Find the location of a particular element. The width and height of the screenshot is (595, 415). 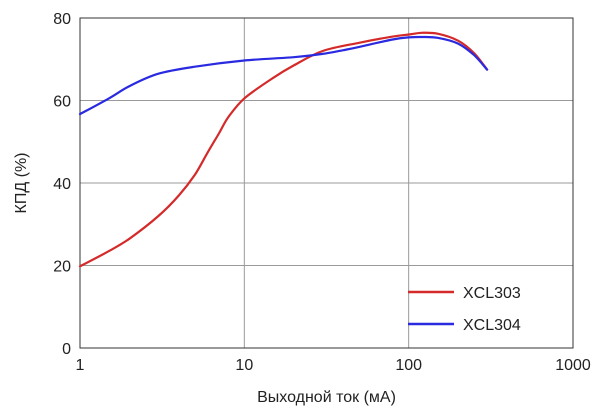

y-tick-label: 0 is located at coordinates (66, 349).